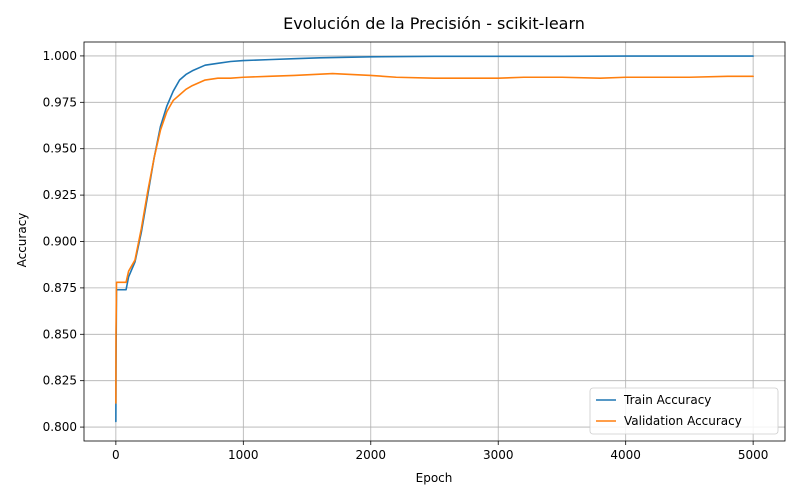  What do you see at coordinates (60, 427) in the screenshot?
I see `y-tick-label: 0.800` at bounding box center [60, 427].